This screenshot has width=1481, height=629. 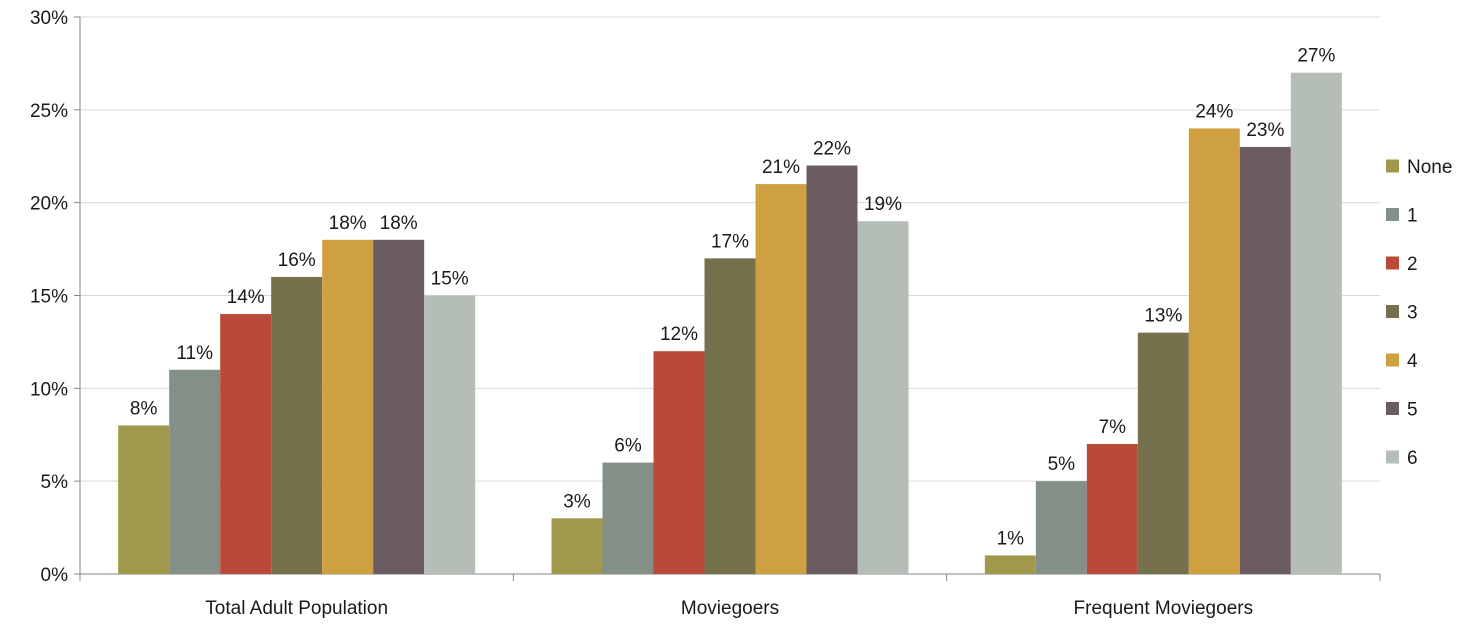 What do you see at coordinates (1163, 316) in the screenshot?
I see `data-label: 13%` at bounding box center [1163, 316].